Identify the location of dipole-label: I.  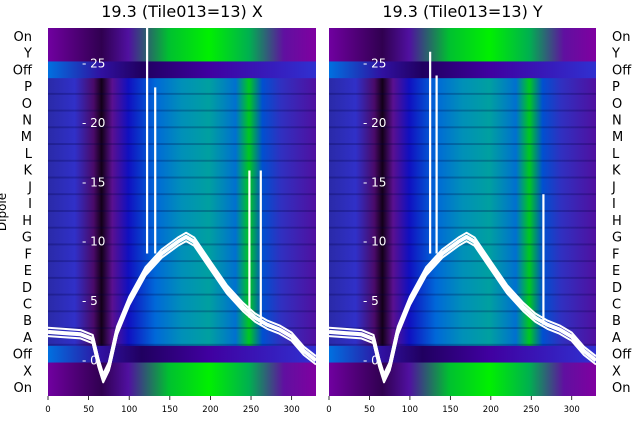
(614, 204).